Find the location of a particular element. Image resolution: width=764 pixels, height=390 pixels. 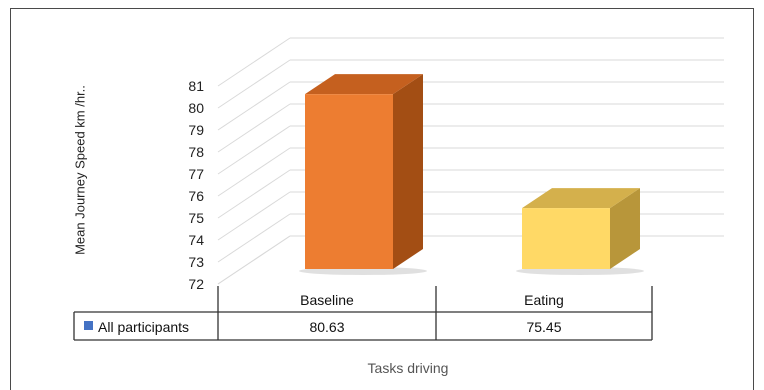

bar-baseline is located at coordinates (349, 181).